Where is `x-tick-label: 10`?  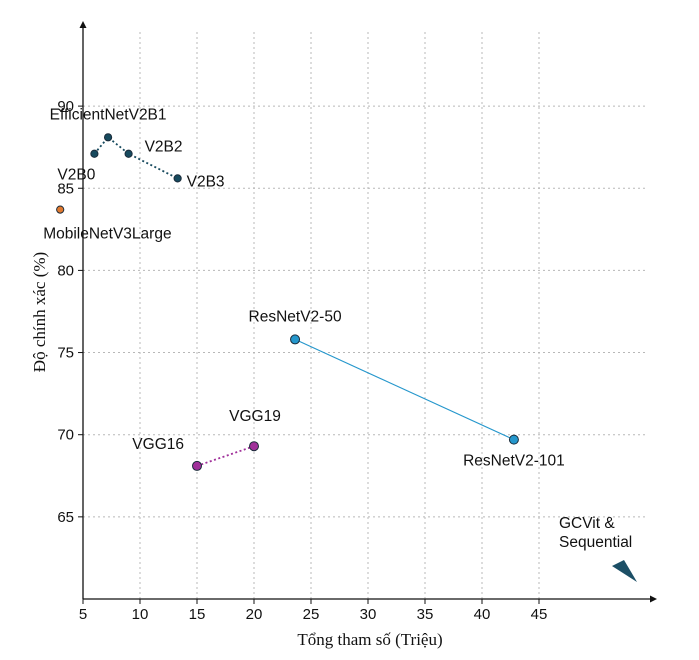
x-tick-label: 10 is located at coordinates (140, 614).